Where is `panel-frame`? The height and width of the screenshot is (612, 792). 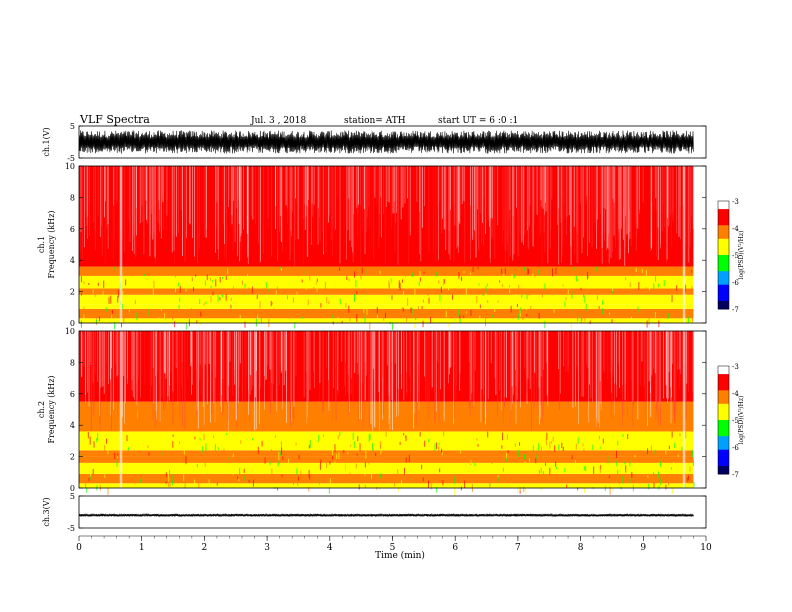
panel-frame is located at coordinates (392, 512).